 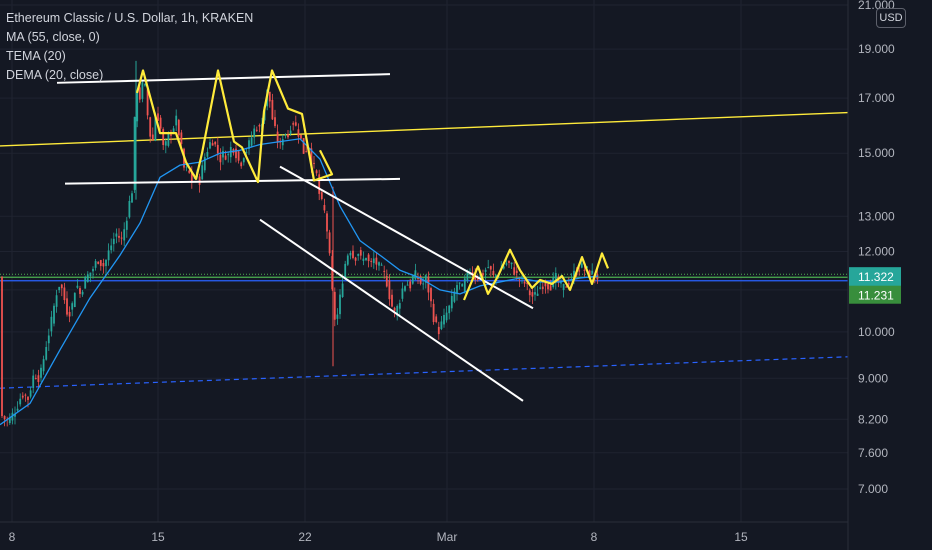 I want to click on currency-button: USD, so click(x=891, y=18).